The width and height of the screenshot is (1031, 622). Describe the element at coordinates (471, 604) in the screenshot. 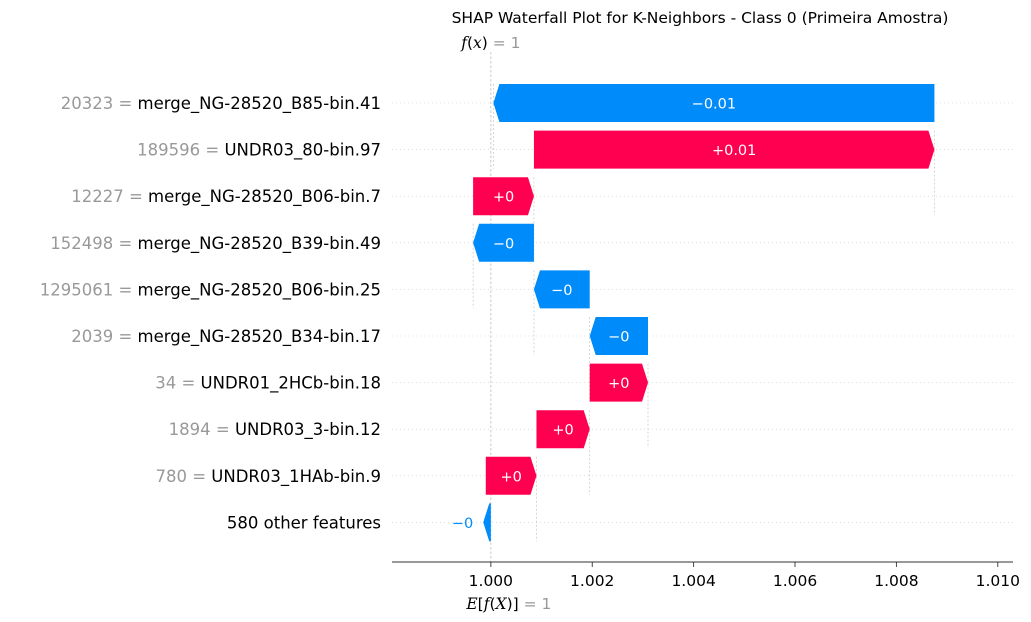

I see `efx-outer: E` at that location.